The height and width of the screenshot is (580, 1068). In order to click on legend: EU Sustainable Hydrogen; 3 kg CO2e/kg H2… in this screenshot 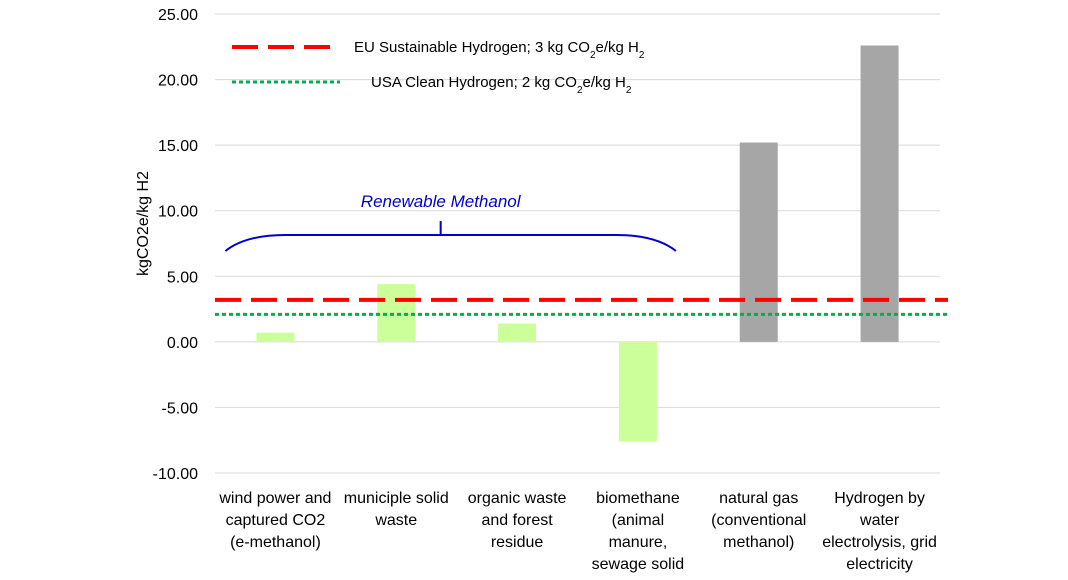, I will do `click(438, 67)`.